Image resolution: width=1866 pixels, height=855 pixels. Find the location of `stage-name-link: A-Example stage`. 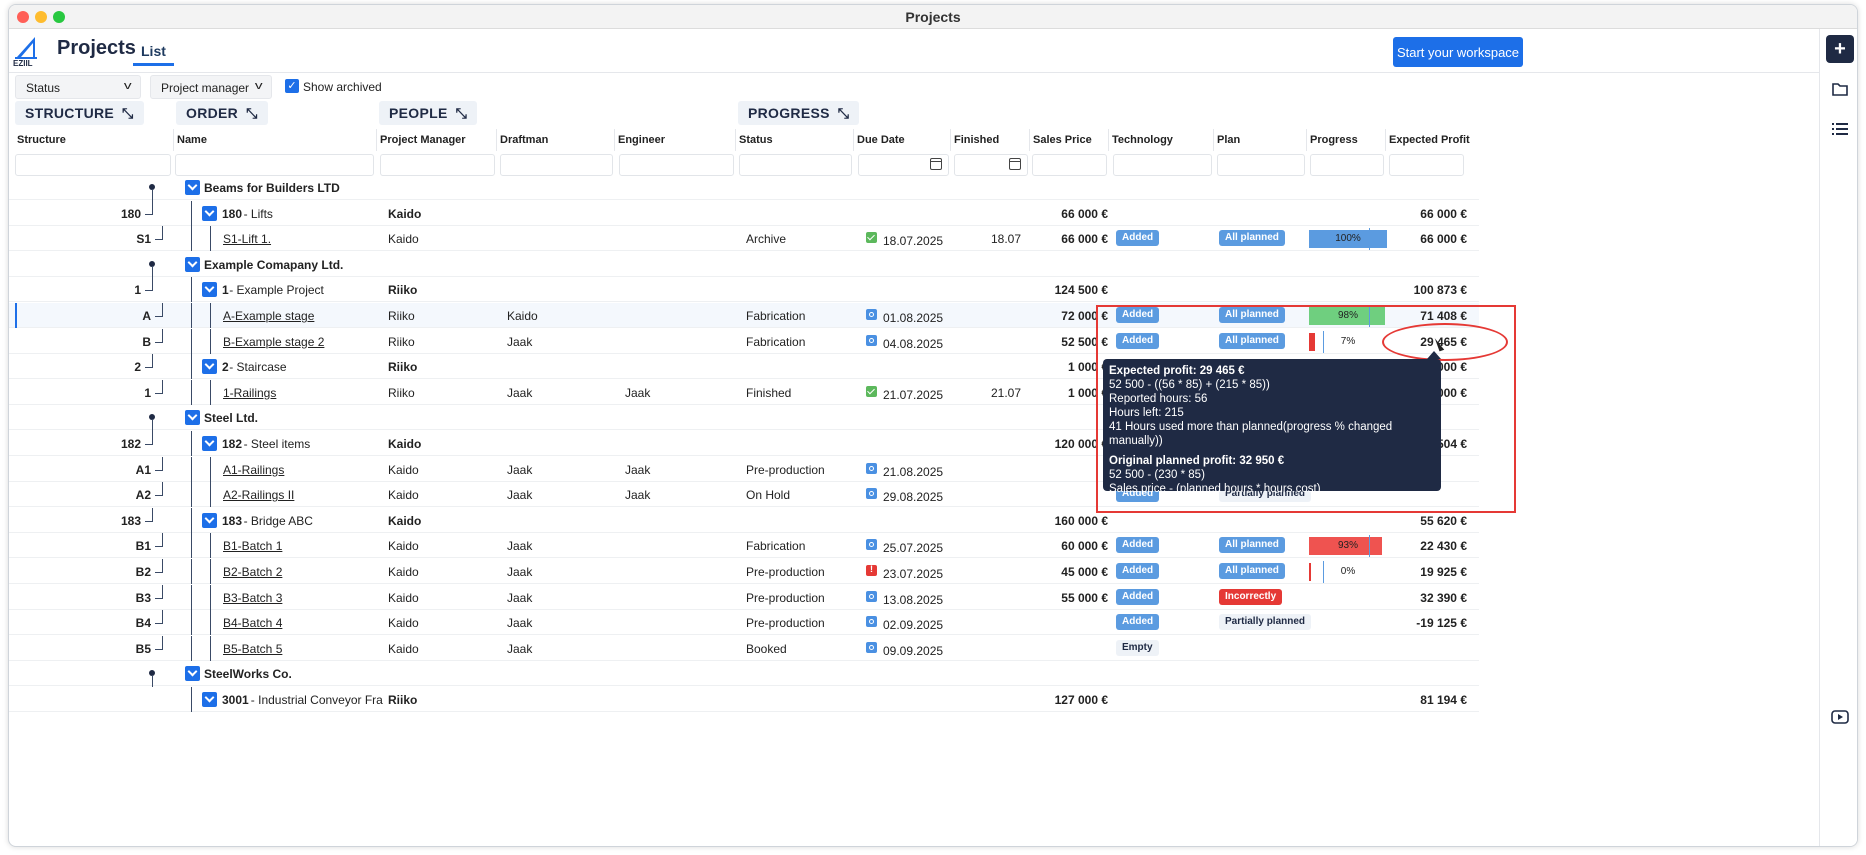

stage-name-link: A-Example stage is located at coordinates (269, 316).